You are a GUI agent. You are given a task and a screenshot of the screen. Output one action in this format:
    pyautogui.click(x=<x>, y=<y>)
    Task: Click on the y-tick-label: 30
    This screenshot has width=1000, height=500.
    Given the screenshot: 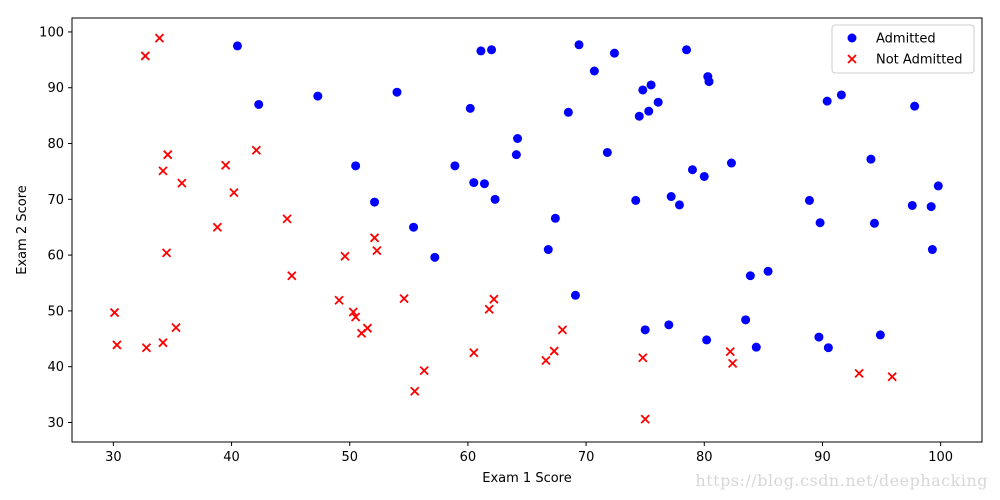 What is the action you would take?
    pyautogui.click(x=55, y=423)
    